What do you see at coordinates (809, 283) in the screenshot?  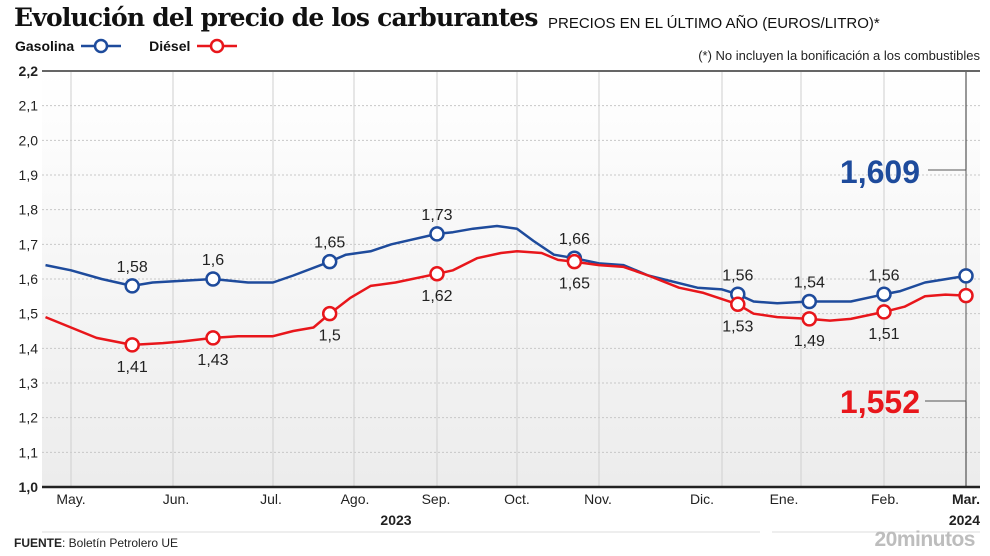 I see `data-label-gasolina: 1,54` at bounding box center [809, 283].